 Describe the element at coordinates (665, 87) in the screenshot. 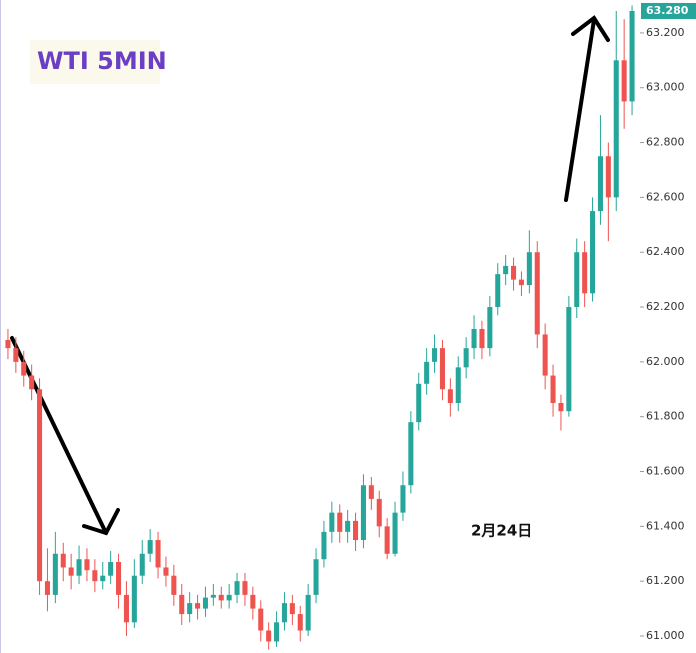

I see `y-tick-label: 63.000` at that location.